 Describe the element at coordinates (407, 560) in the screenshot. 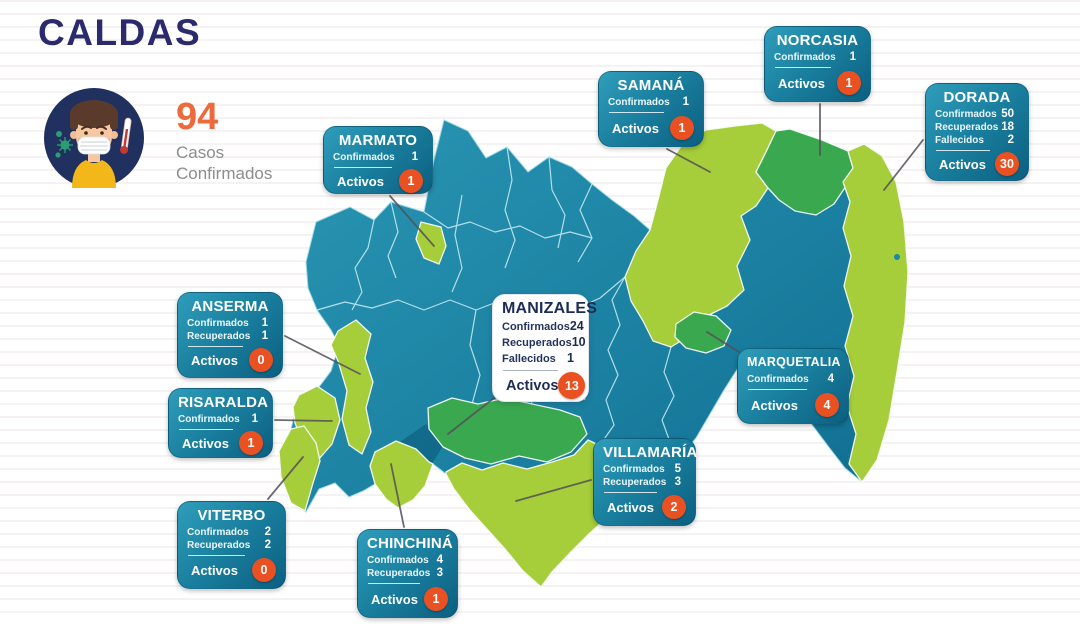

I see `stat-row: Confirmados 4` at that location.